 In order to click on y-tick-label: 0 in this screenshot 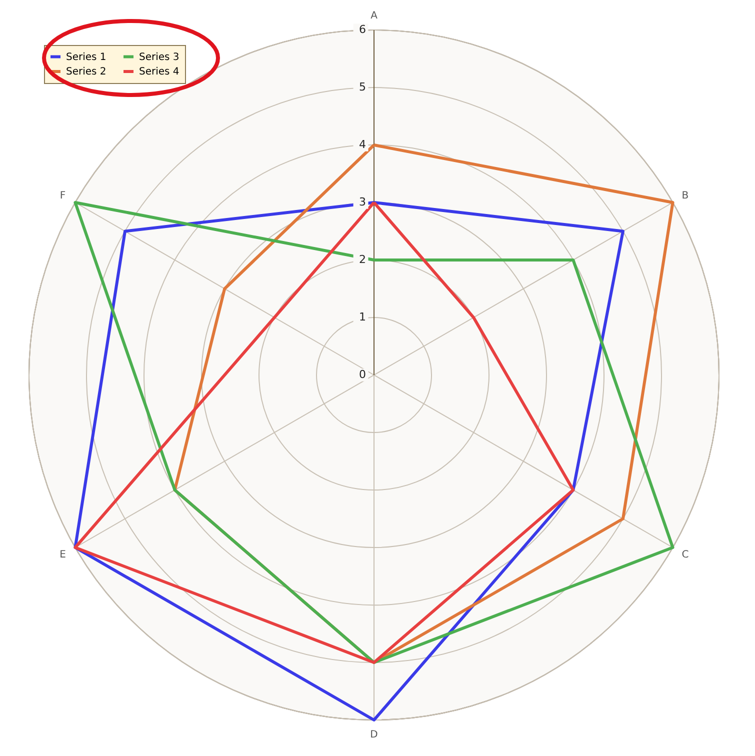, I will do `click(362, 374)`.